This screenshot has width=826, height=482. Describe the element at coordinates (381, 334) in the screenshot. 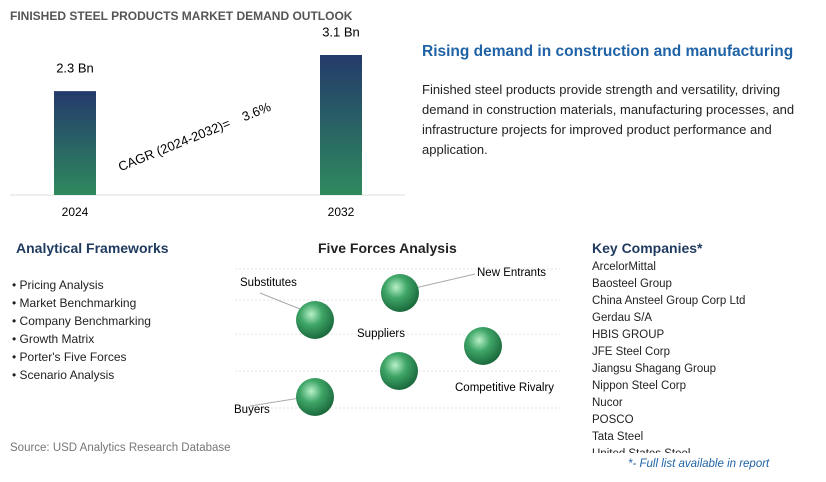

I see `force-label: Suppliers` at that location.